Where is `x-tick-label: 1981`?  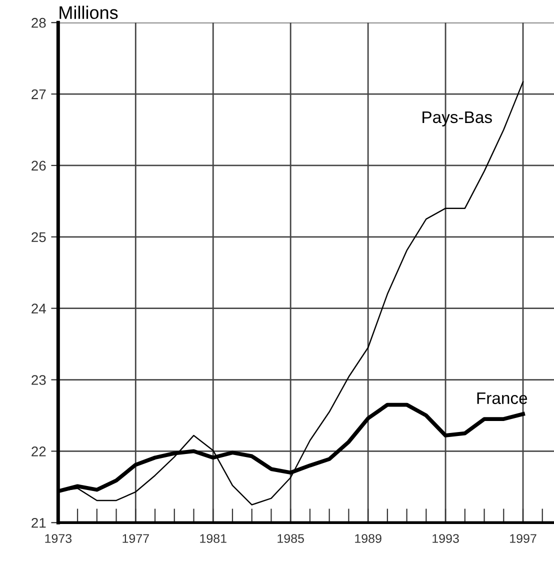
x-tick-label: 1981 is located at coordinates (213, 538).